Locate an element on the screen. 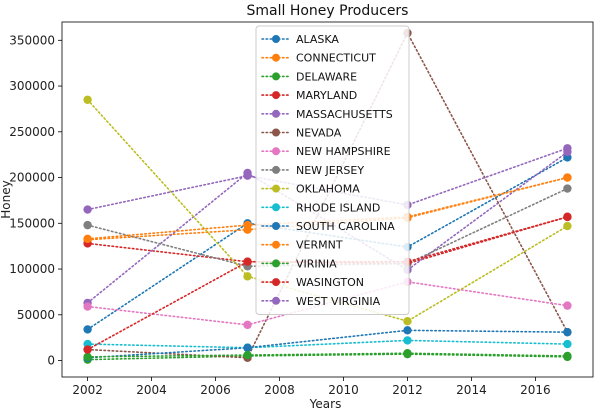 The height and width of the screenshot is (411, 599). y-tick-label: 250000 is located at coordinates (32, 132).